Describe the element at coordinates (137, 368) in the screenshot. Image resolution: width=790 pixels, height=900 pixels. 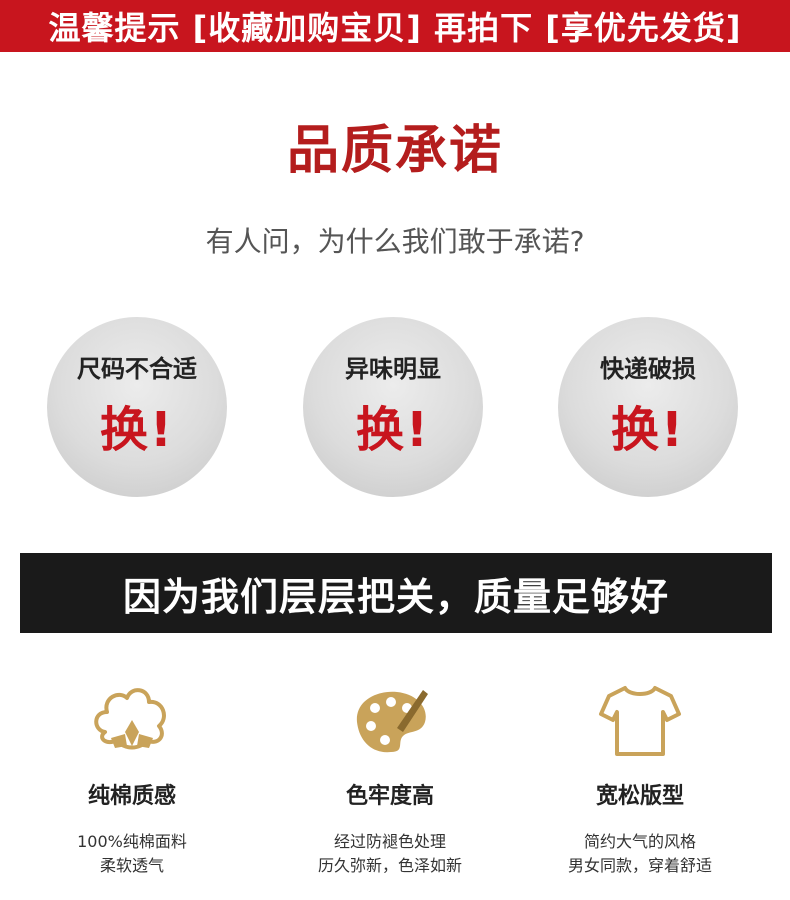
I see `promise-label: 尺码不合适` at that location.